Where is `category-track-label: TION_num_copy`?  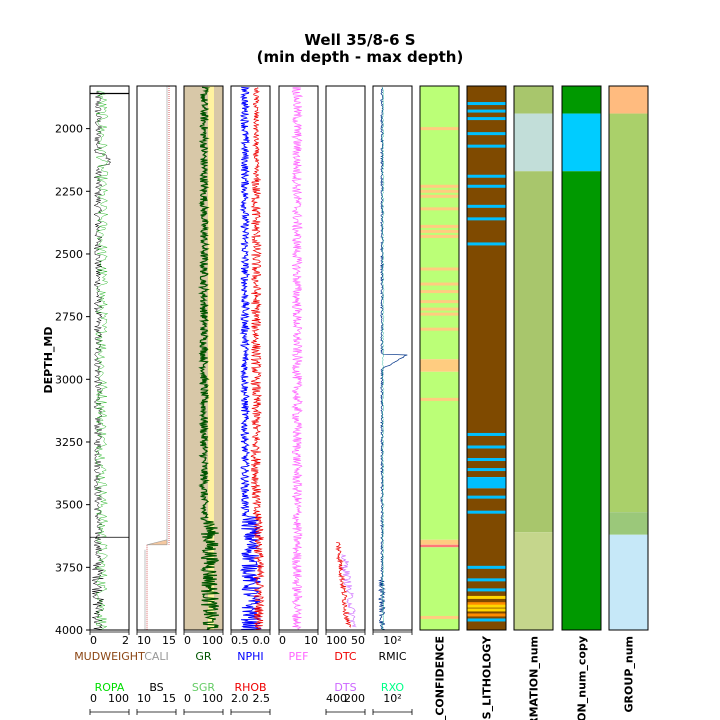
category-track-label: TION_num_copy is located at coordinates (582, 678).